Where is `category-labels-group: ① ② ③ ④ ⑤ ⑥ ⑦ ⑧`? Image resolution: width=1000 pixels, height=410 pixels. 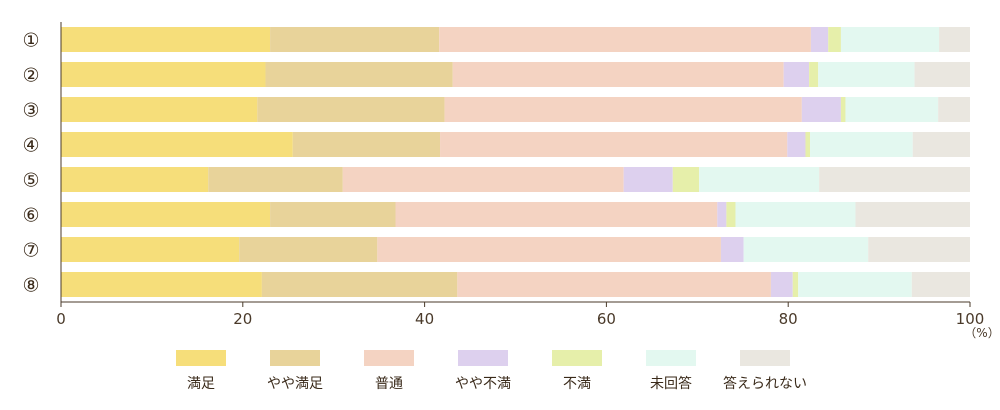
category-labels-group: ① ② ③ ④ ⑤ ⑥ ⑦ ⑧ is located at coordinates (30, 163).